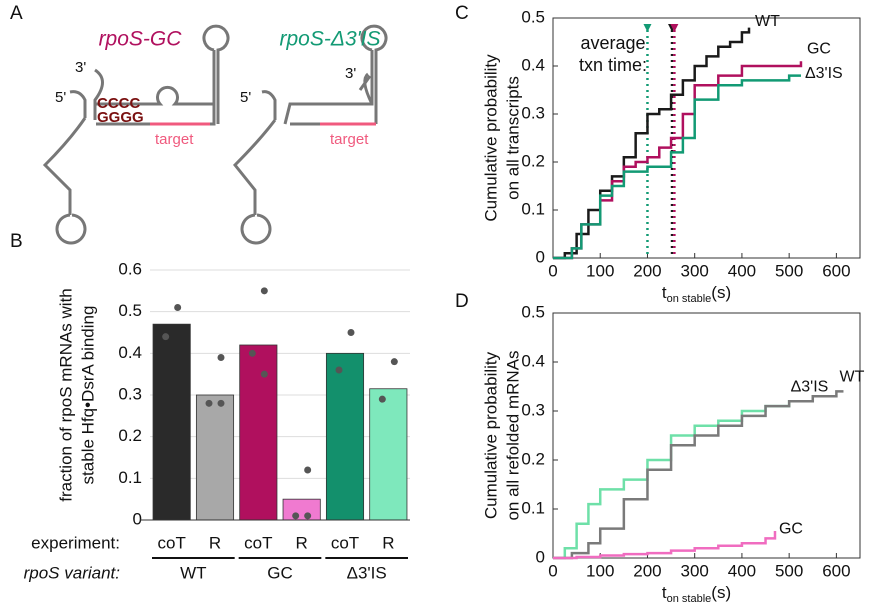  Describe the element at coordinates (647, 570) in the screenshot. I see `x-tick-label: 200` at that location.